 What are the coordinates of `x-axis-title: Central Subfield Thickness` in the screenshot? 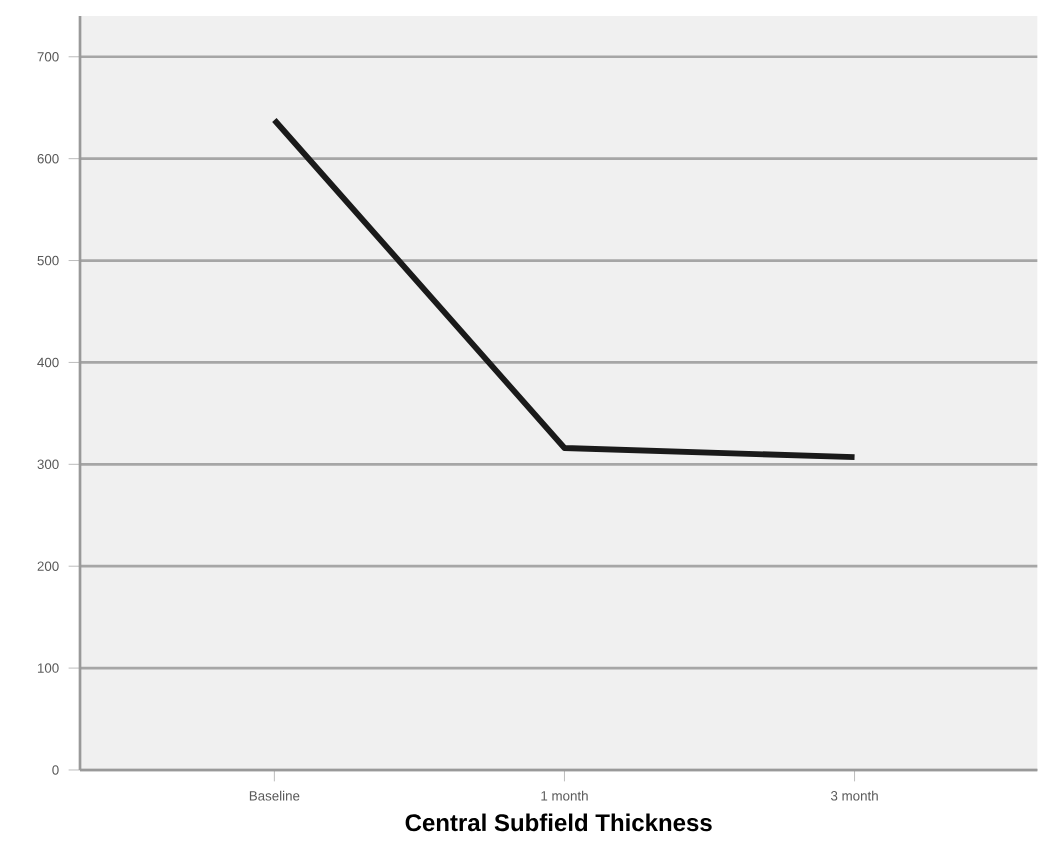 It's located at (558, 822).